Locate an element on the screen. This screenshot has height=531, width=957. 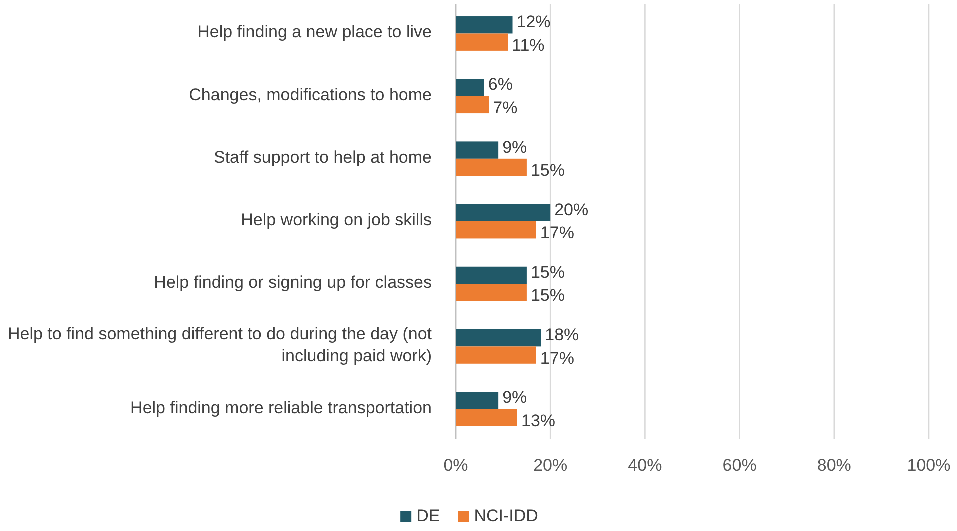
data-label: 7% is located at coordinates (505, 108).